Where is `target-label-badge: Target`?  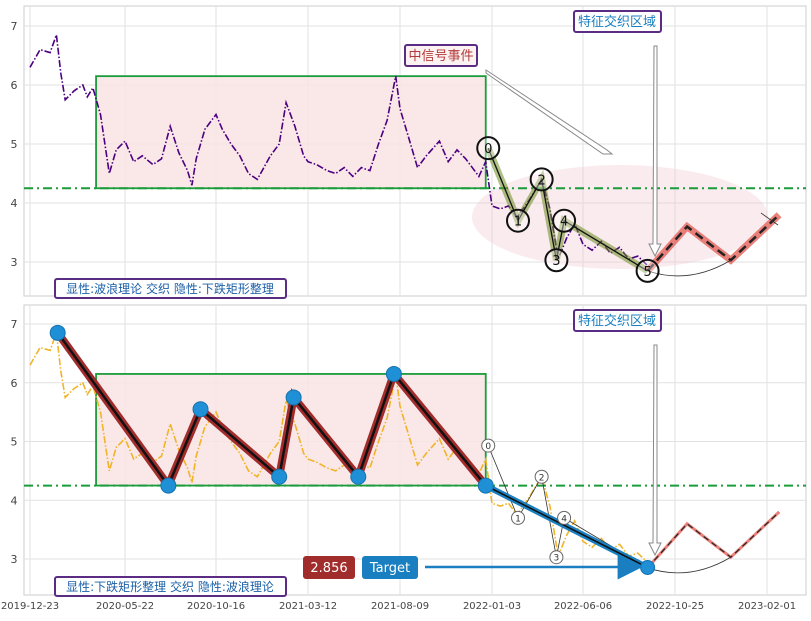
target-label-badge: Target is located at coordinates (390, 567).